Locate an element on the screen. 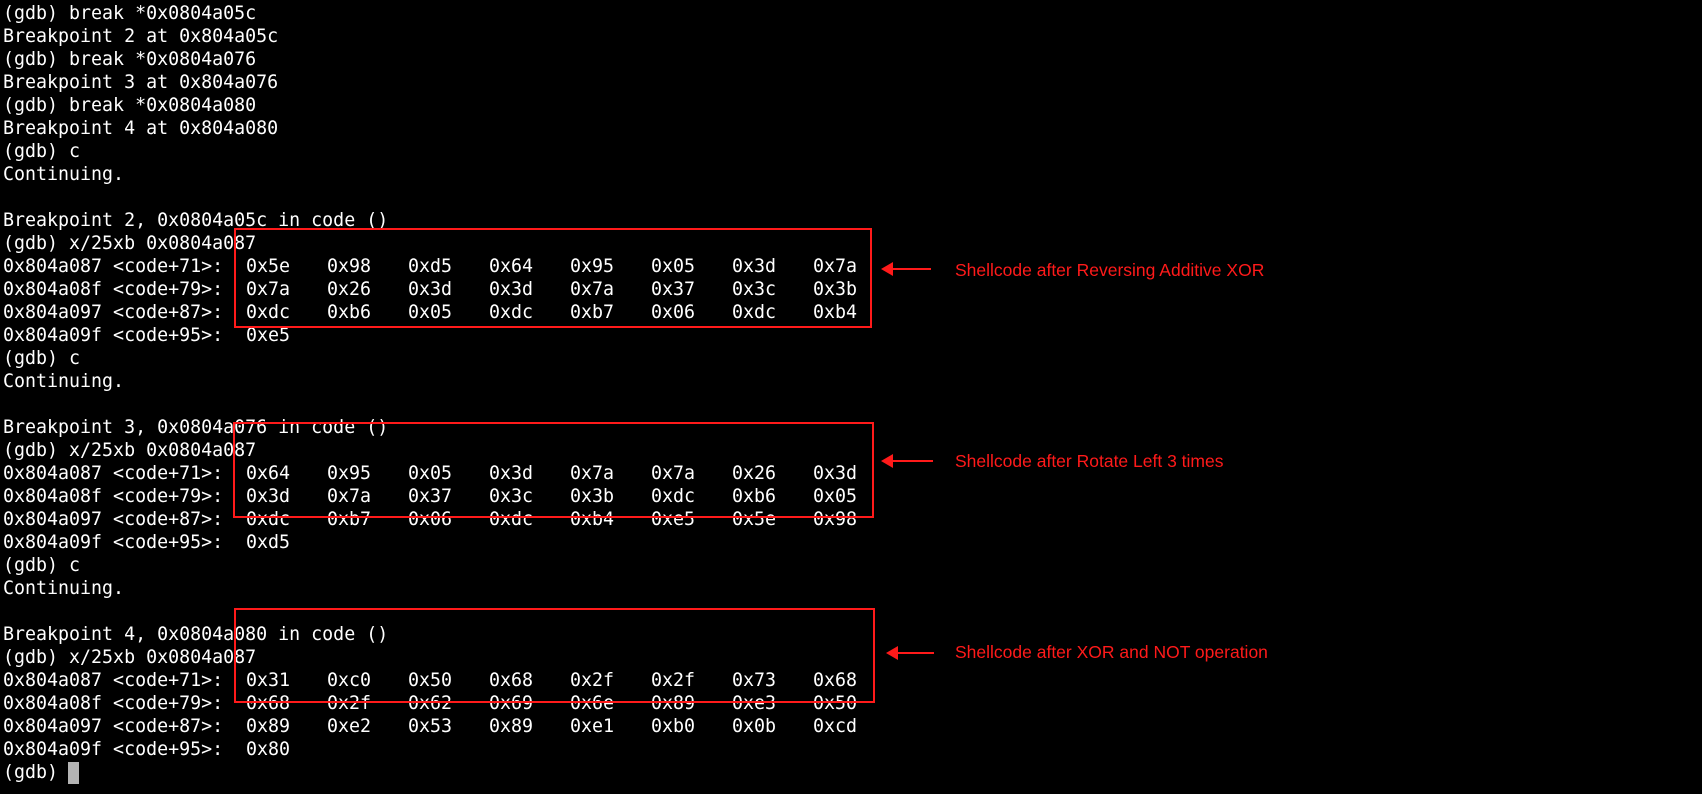 The height and width of the screenshot is (794, 1702). memory-byte: 0xe2 is located at coordinates (349, 726).